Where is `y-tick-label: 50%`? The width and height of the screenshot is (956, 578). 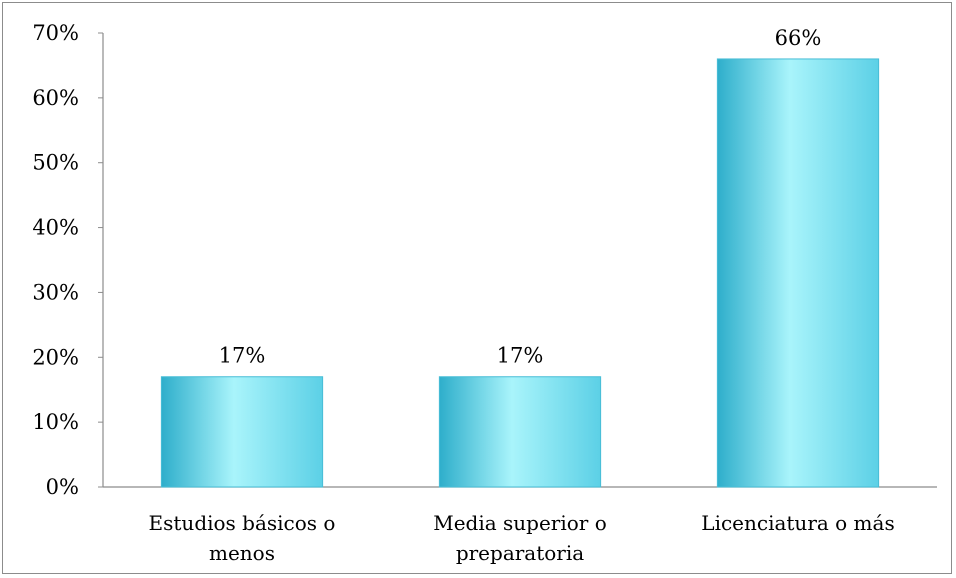
y-tick-label: 50% is located at coordinates (55, 163).